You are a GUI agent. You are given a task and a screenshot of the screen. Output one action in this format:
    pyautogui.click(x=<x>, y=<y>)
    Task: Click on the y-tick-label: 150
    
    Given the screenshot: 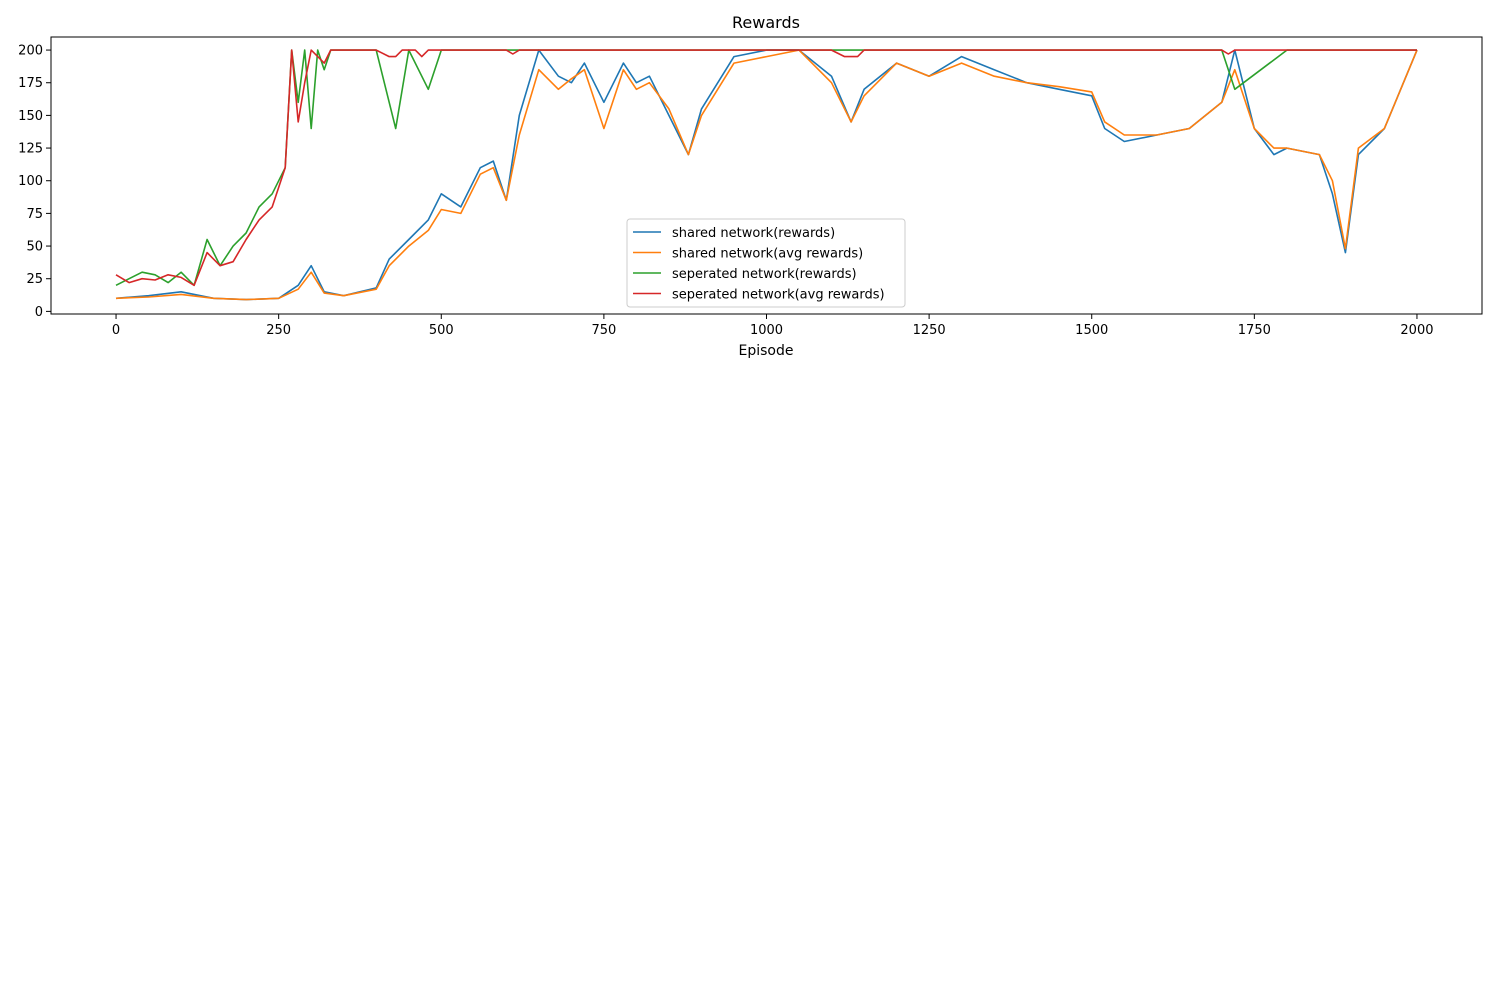 What is the action you would take?
    pyautogui.click(x=30, y=116)
    